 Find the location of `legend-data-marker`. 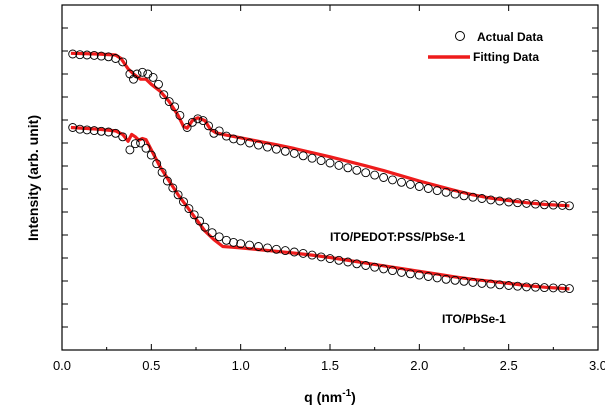

legend-data-marker is located at coordinates (460, 36).